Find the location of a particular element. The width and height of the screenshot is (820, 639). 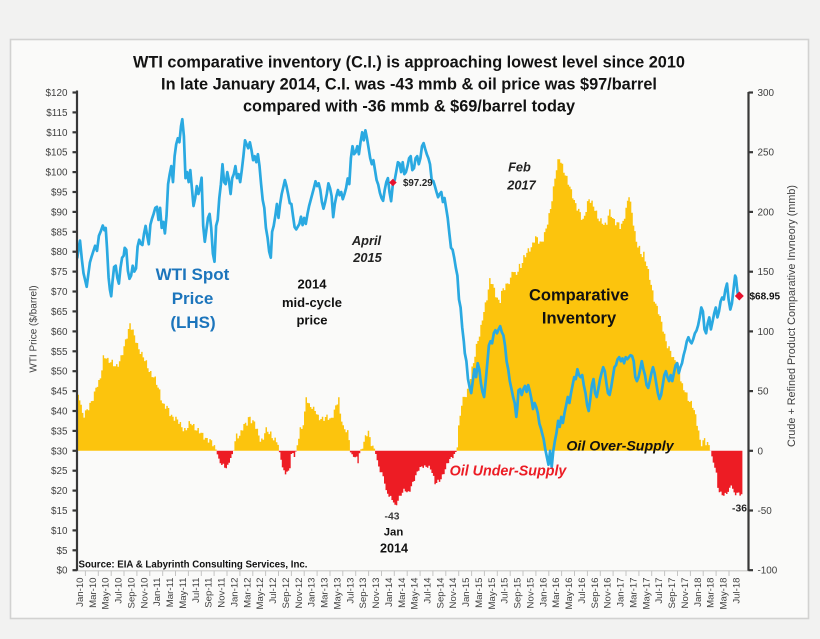

svg-text: Sep-11 is located at coordinates (209, 593).